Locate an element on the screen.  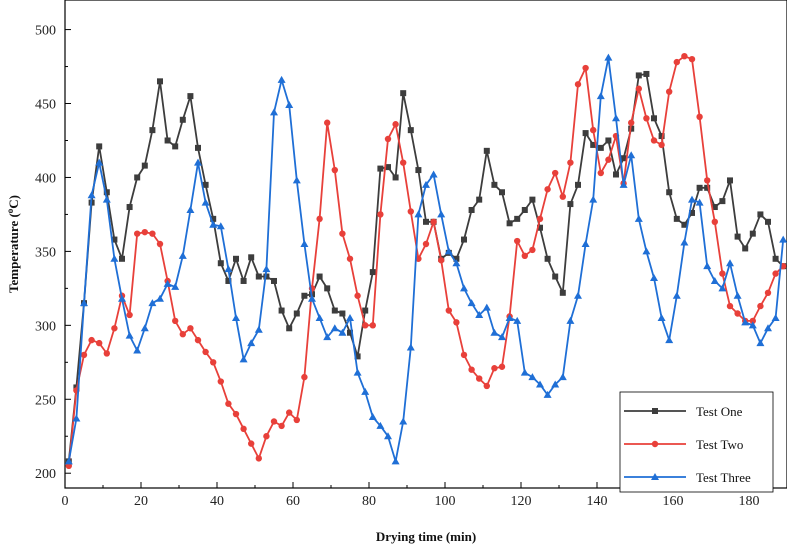
x-tick-label: 120 is located at coordinates (521, 501).